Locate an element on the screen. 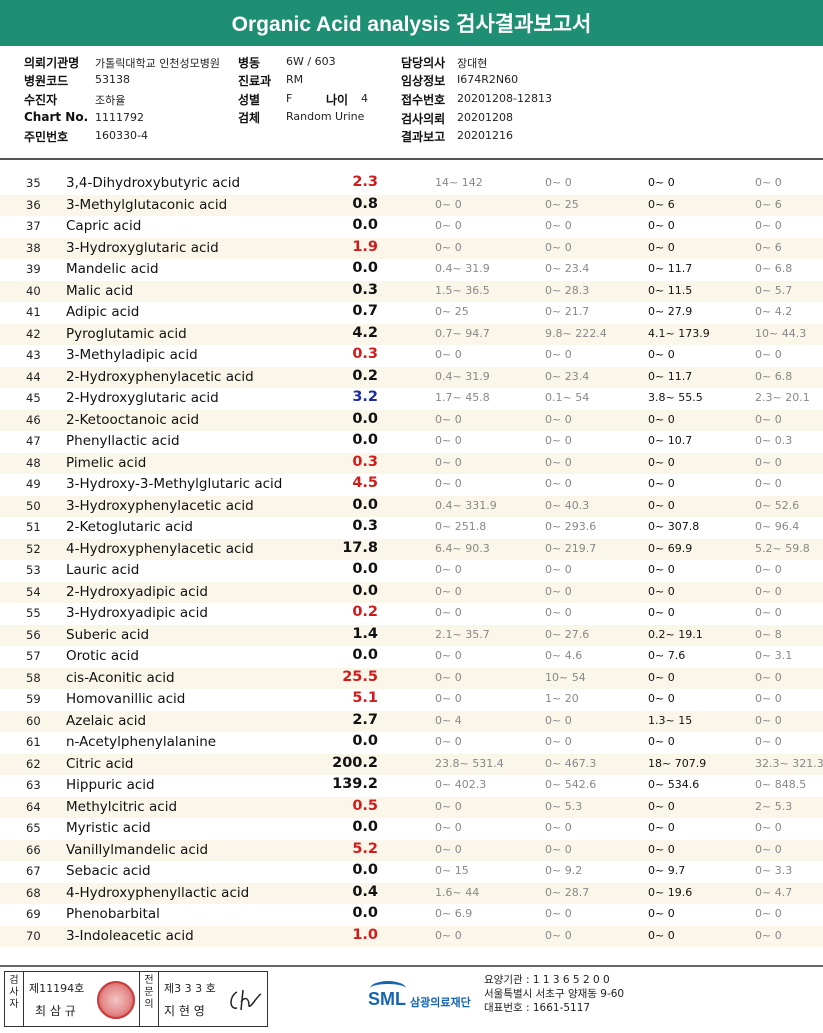 This screenshot has width=823, height=1033. sex-label: 성별 is located at coordinates (249, 100).